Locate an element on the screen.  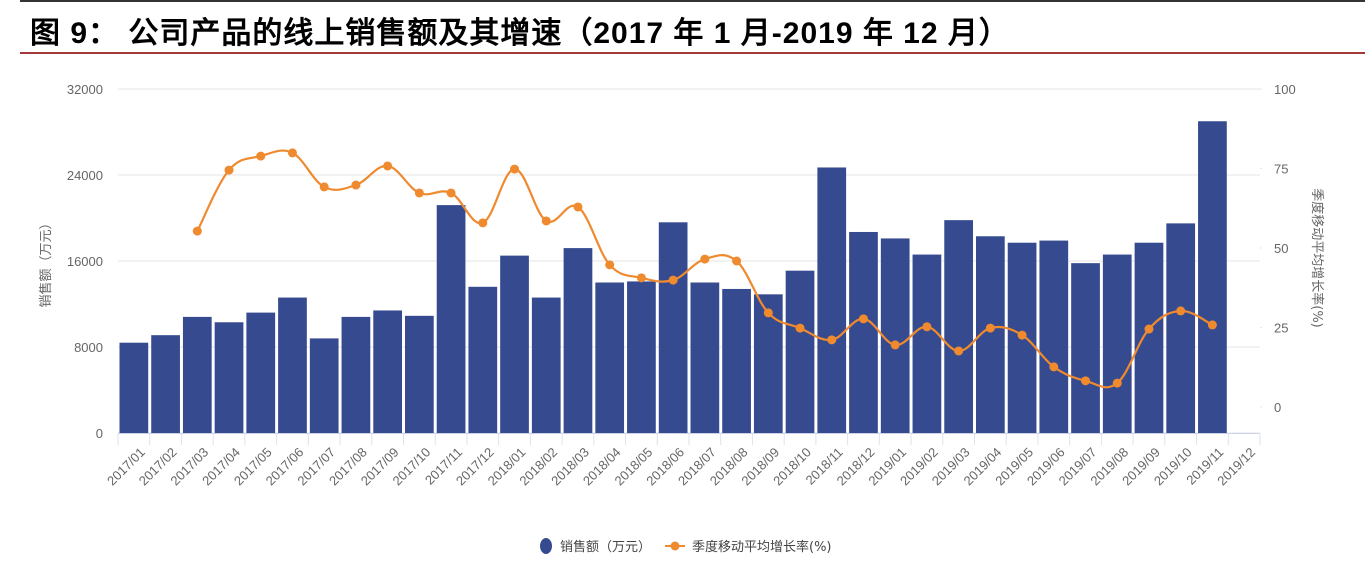
y-axis-right-title: 季度移动平均增长率(%) is located at coordinates (1317, 258).